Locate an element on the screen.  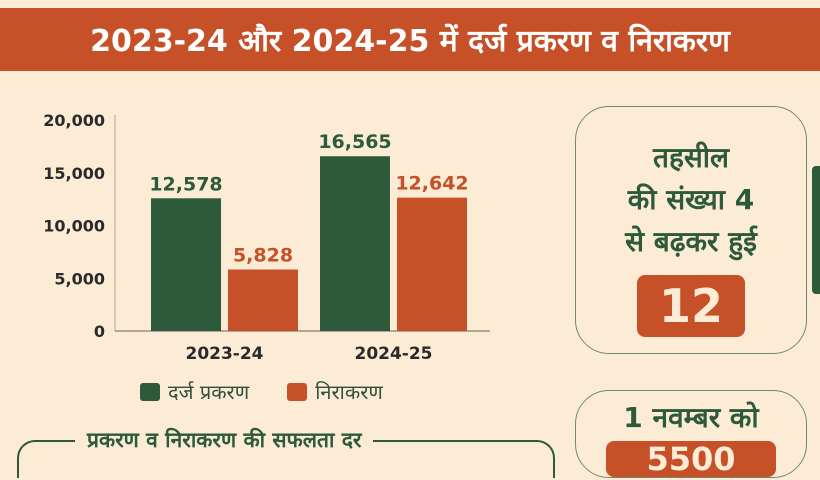
date-line: 1 नवम्बर को is located at coordinates (691, 417).